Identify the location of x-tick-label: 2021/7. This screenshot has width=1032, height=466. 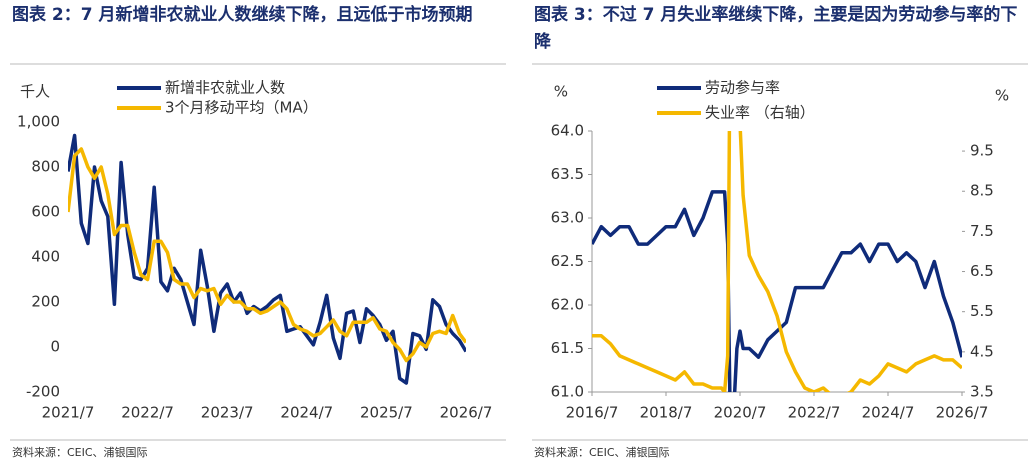
(68, 413).